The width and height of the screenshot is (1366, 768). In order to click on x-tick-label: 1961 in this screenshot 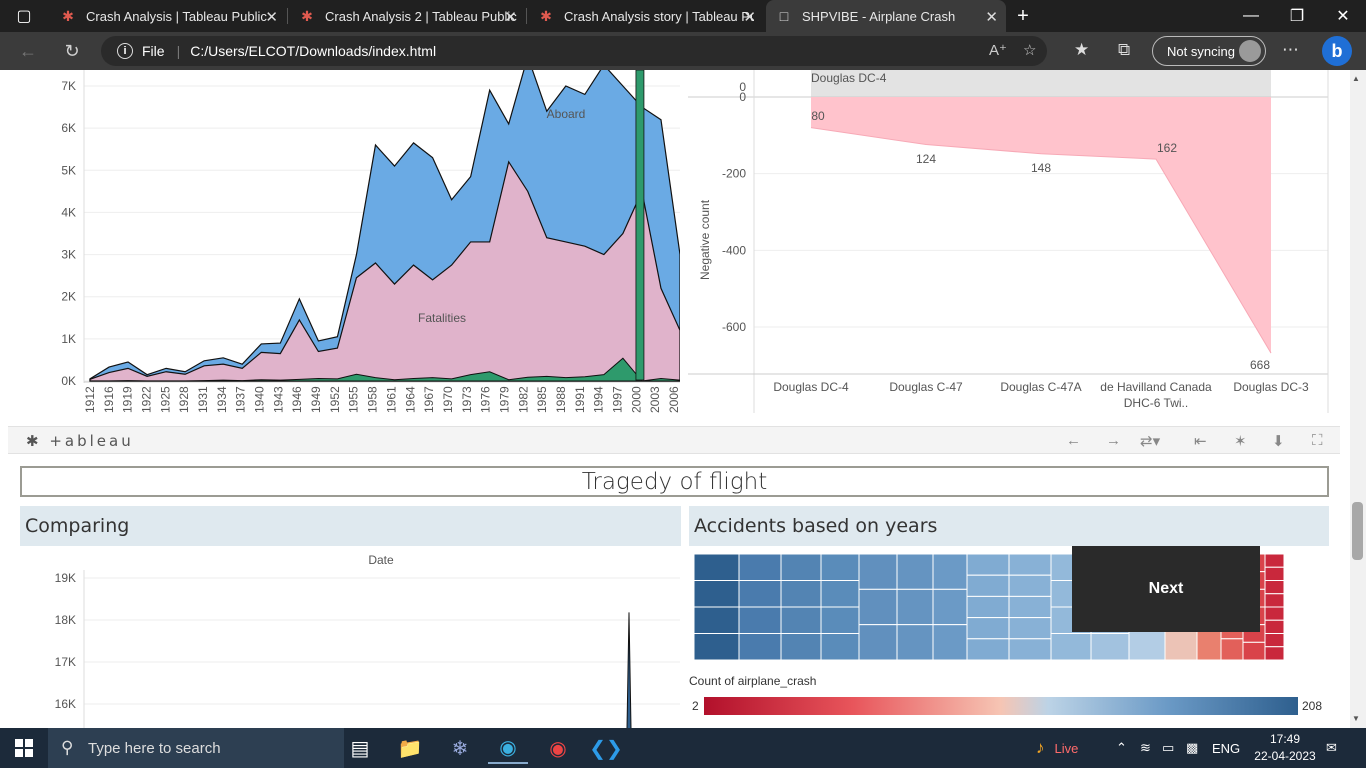, I will do `click(391, 399)`.